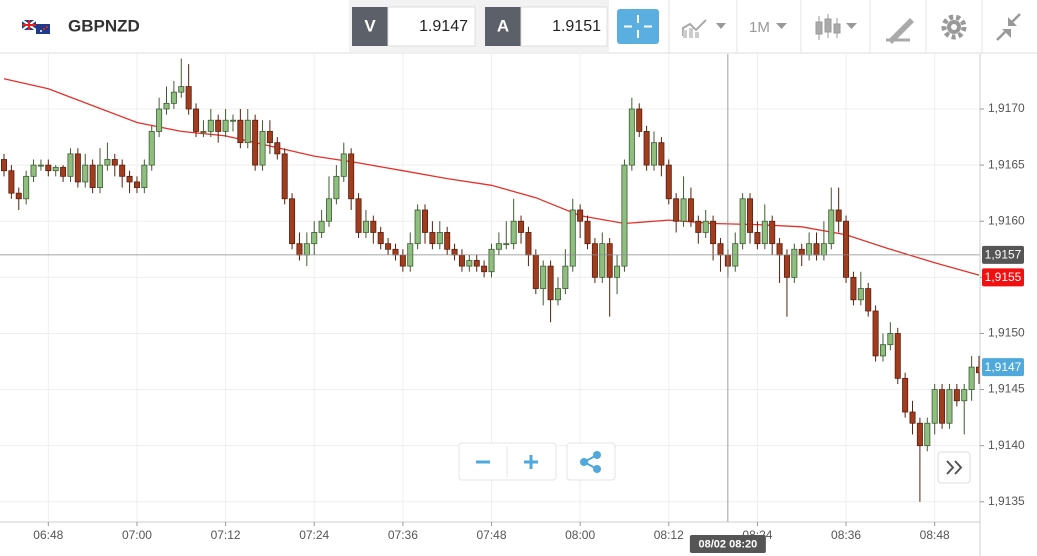 The width and height of the screenshot is (1037, 556). What do you see at coordinates (48, 535) in the screenshot?
I see `x-tick-label: 06:48` at bounding box center [48, 535].